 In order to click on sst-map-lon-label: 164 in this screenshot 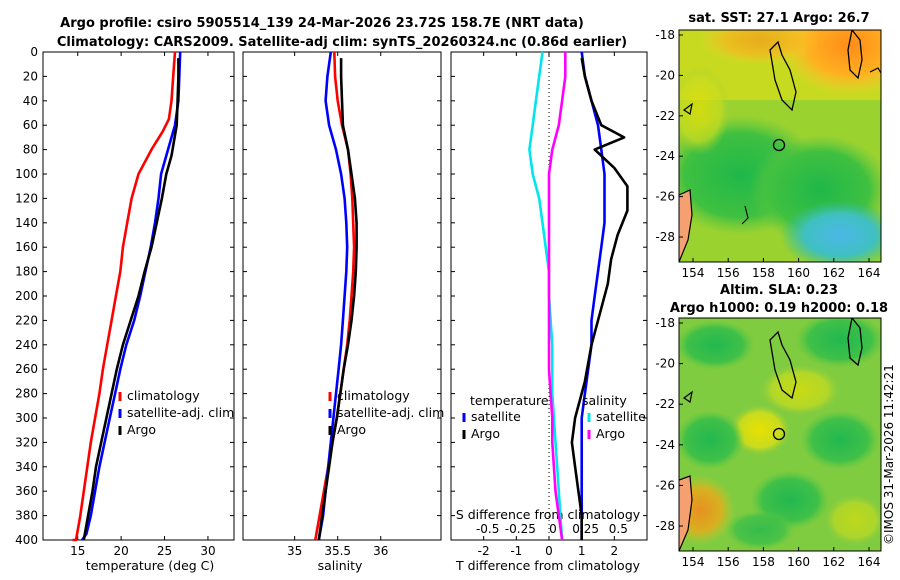, I will do `click(869, 273)`.